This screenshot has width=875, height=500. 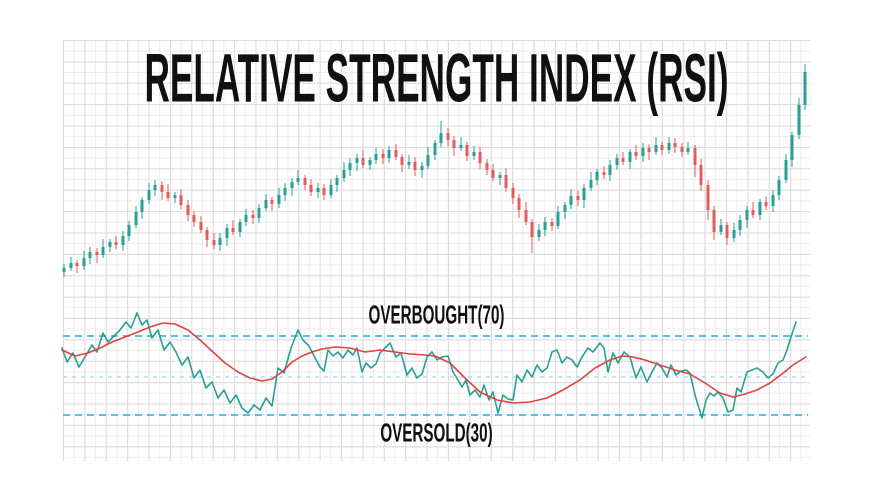 I want to click on signal-line, so click(x=434, y=363).